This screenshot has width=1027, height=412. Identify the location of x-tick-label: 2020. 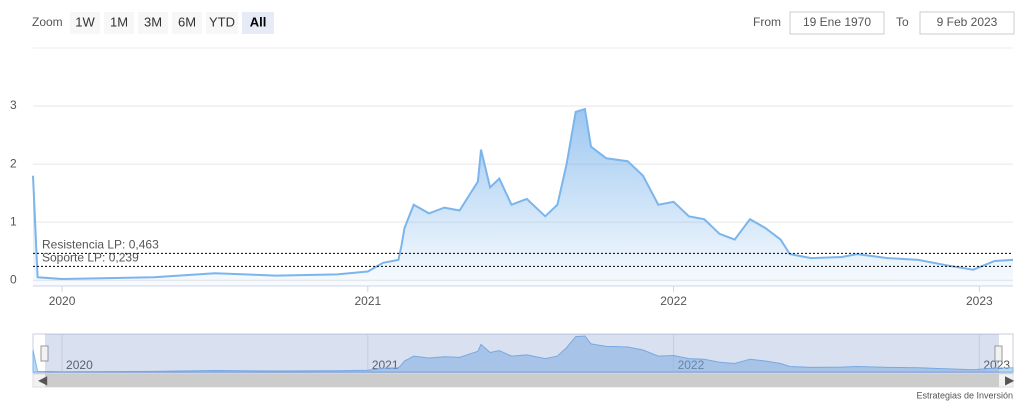
(62, 301).